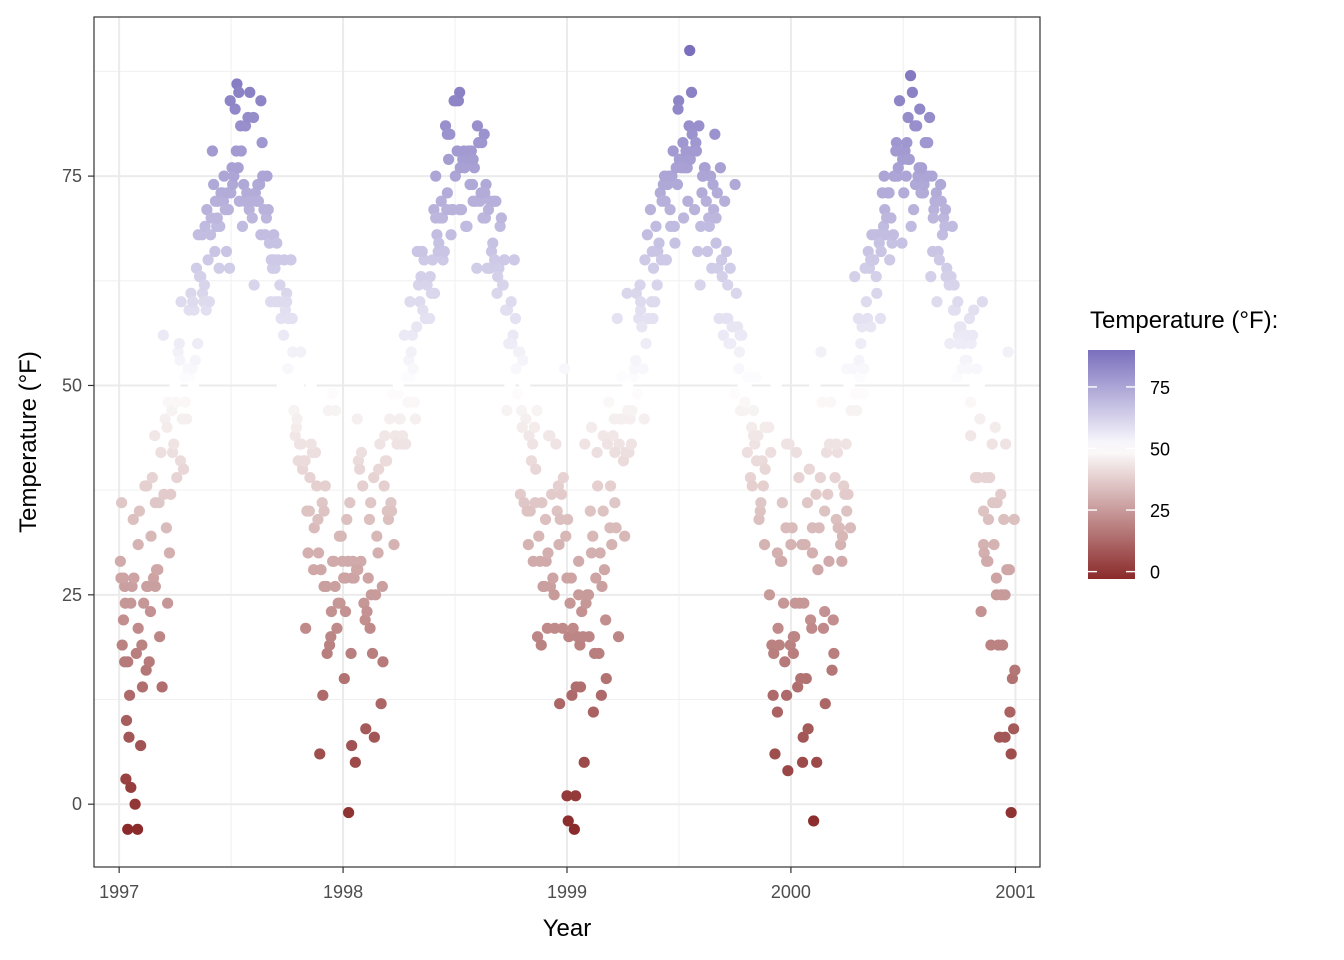 The height and width of the screenshot is (960, 1344). I want to click on x-axis-ticks: 1997 1998 1999 2000 2001, so click(567, 884).